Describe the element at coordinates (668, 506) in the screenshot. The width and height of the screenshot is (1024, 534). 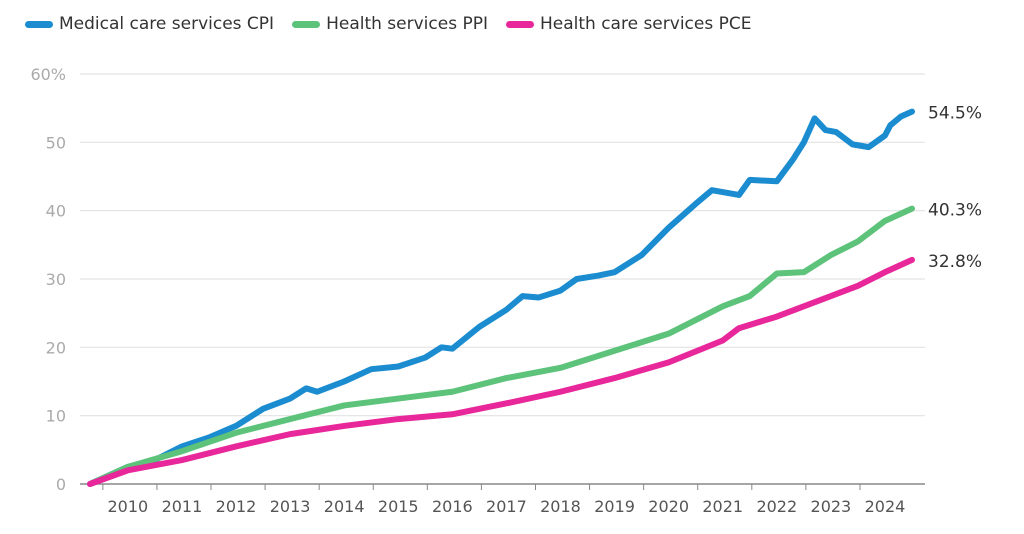
I see `x-tick-label: 2020` at that location.